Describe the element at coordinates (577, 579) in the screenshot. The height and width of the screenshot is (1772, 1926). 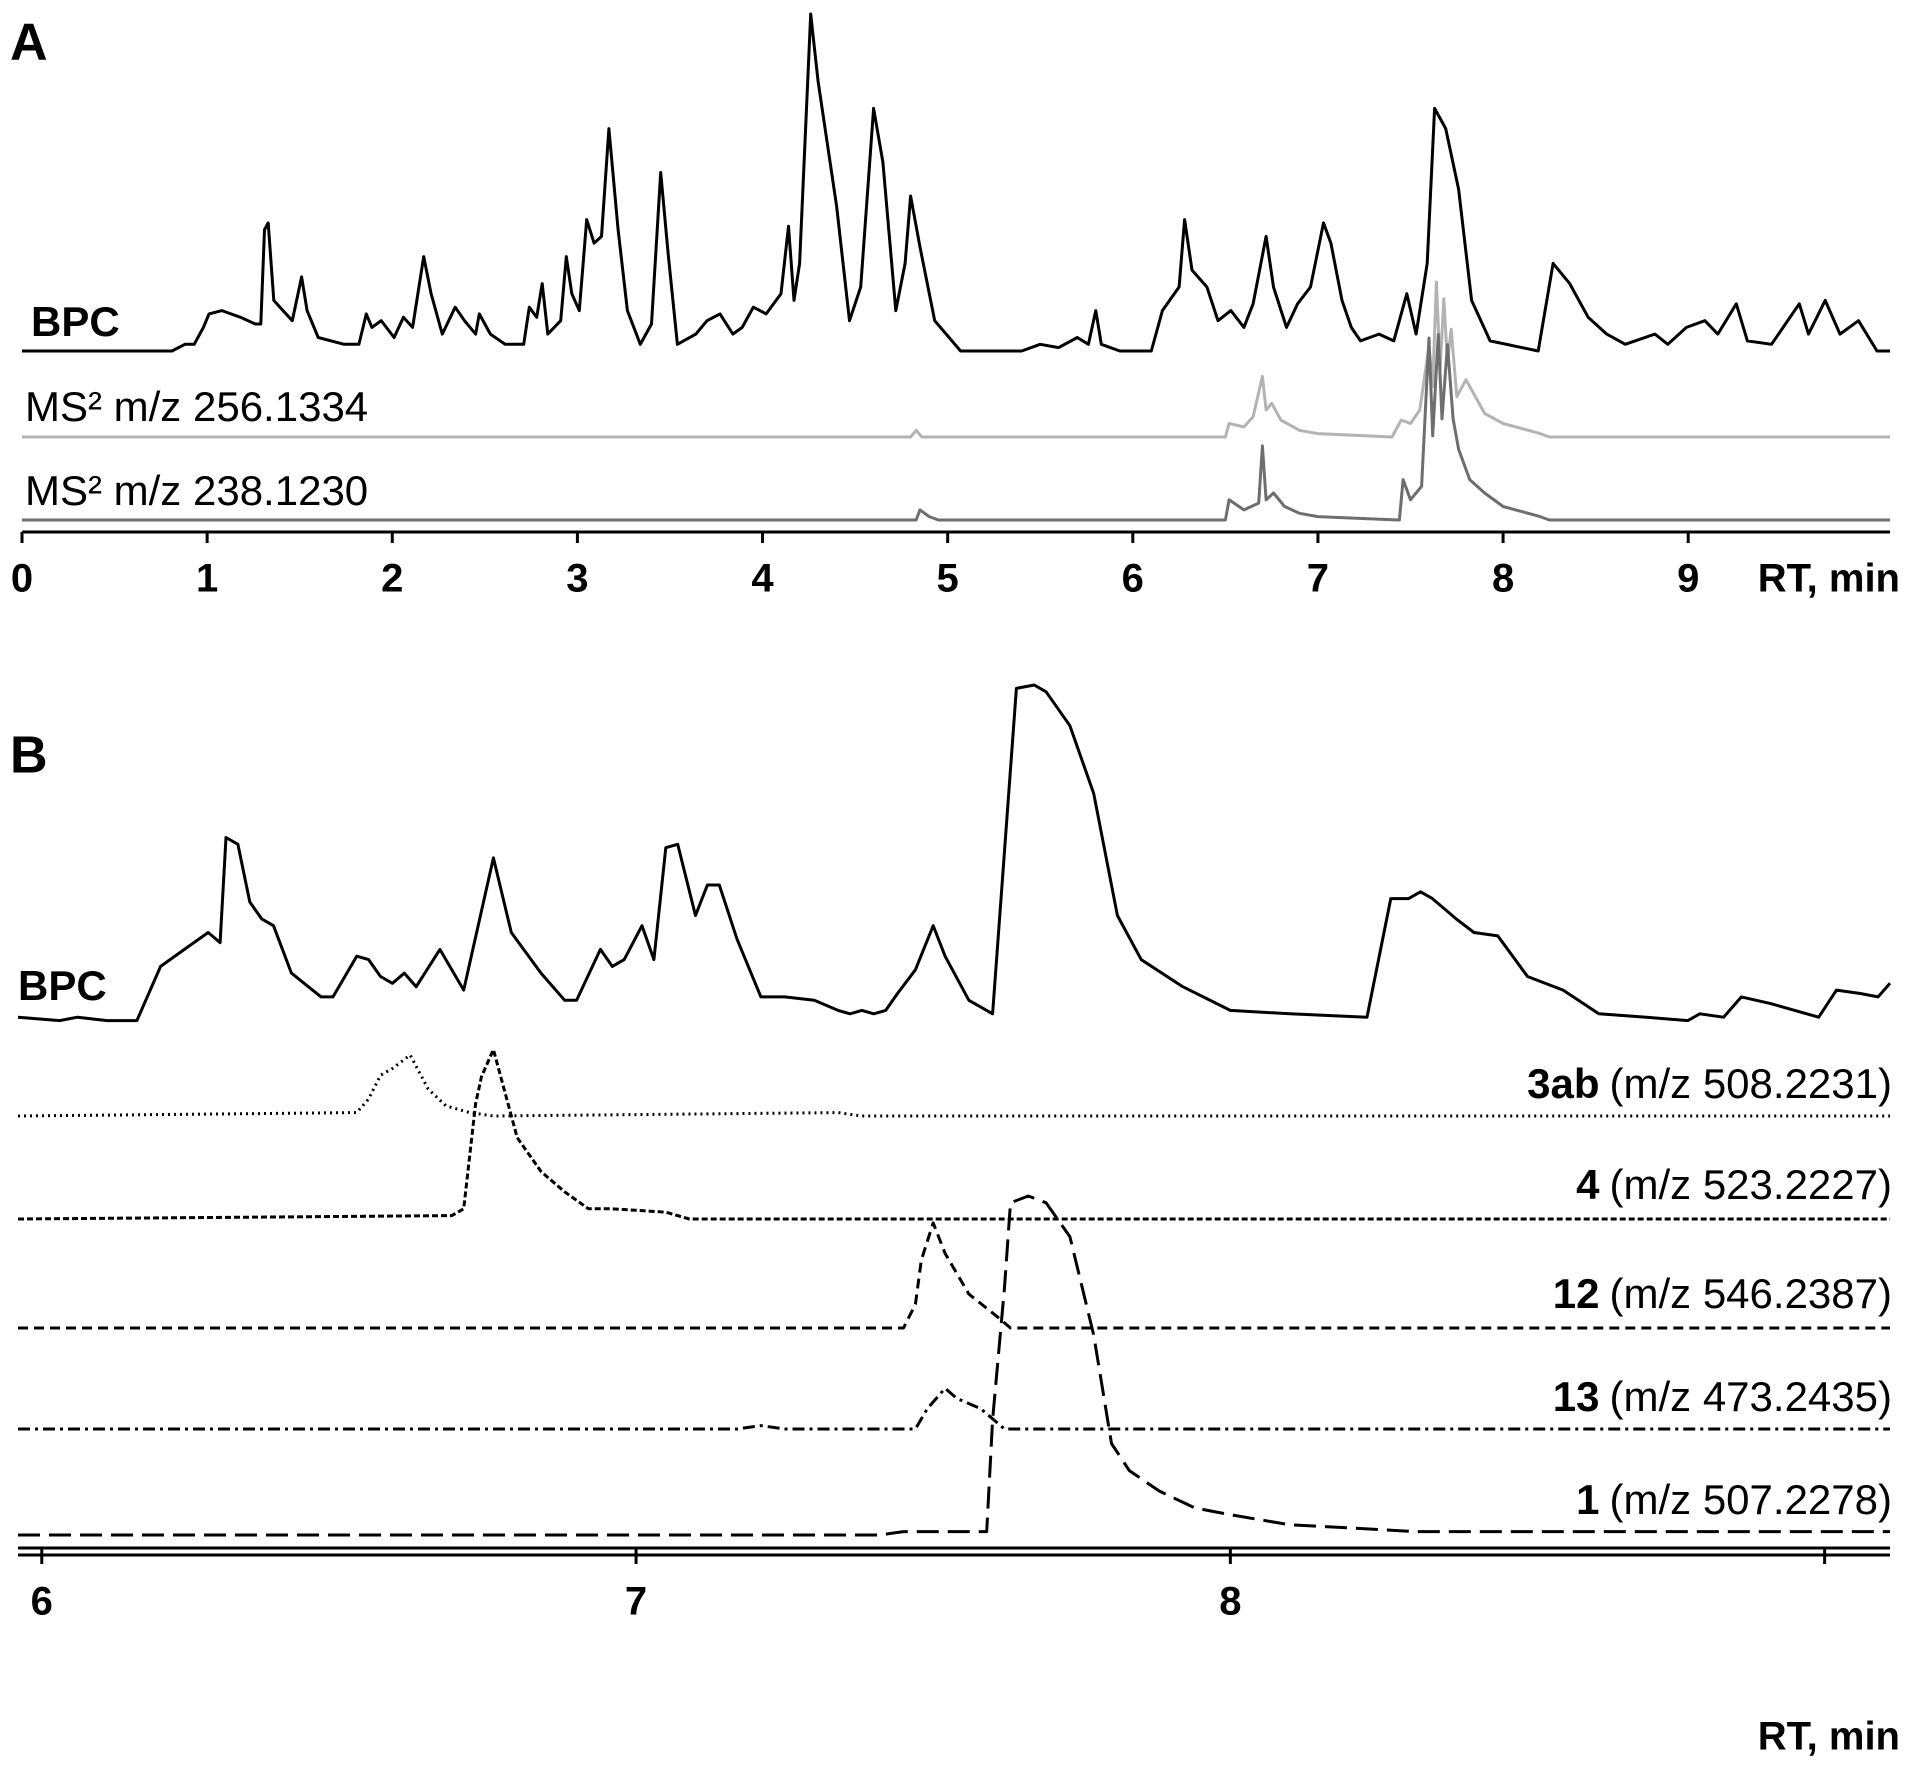
I see `x-tick-label: 3` at that location.